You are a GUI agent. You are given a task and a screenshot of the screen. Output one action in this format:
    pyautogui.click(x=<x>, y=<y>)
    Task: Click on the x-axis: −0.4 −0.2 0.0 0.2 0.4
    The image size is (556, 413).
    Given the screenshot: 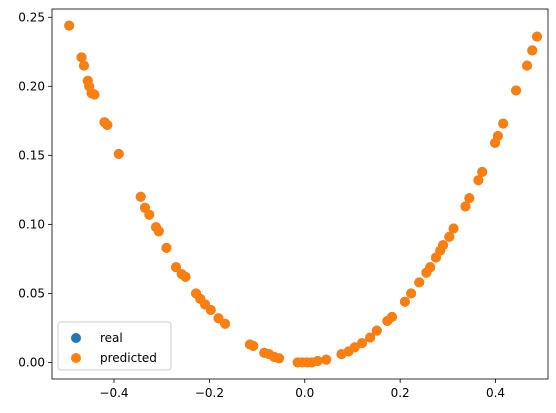 What is the action you would take?
    pyautogui.click(x=302, y=389)
    